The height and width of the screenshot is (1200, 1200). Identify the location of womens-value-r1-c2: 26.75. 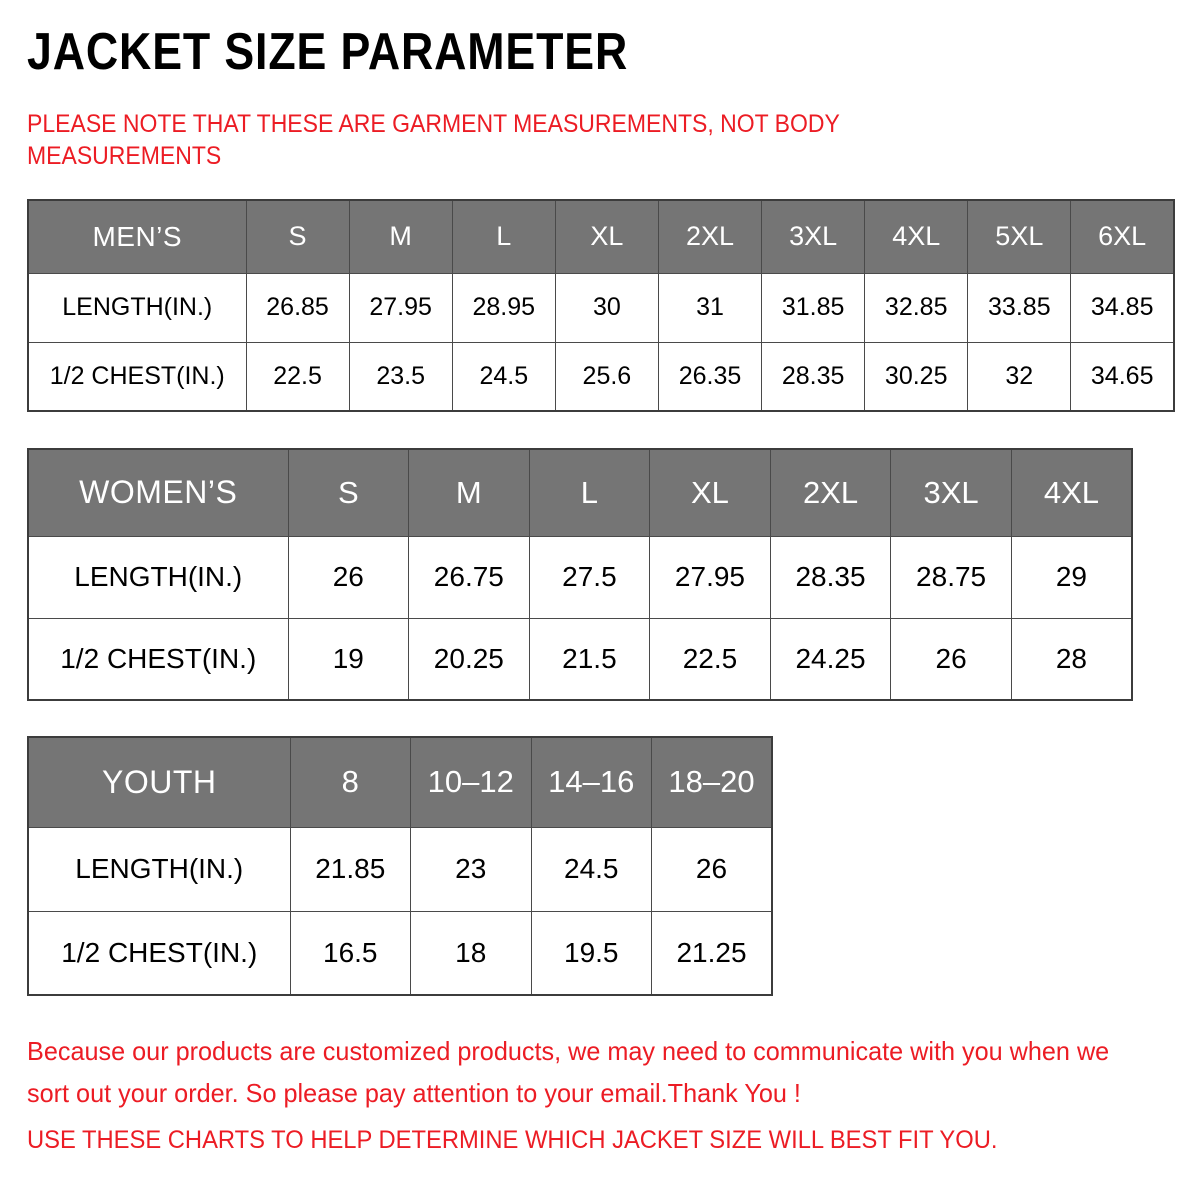
(469, 577).